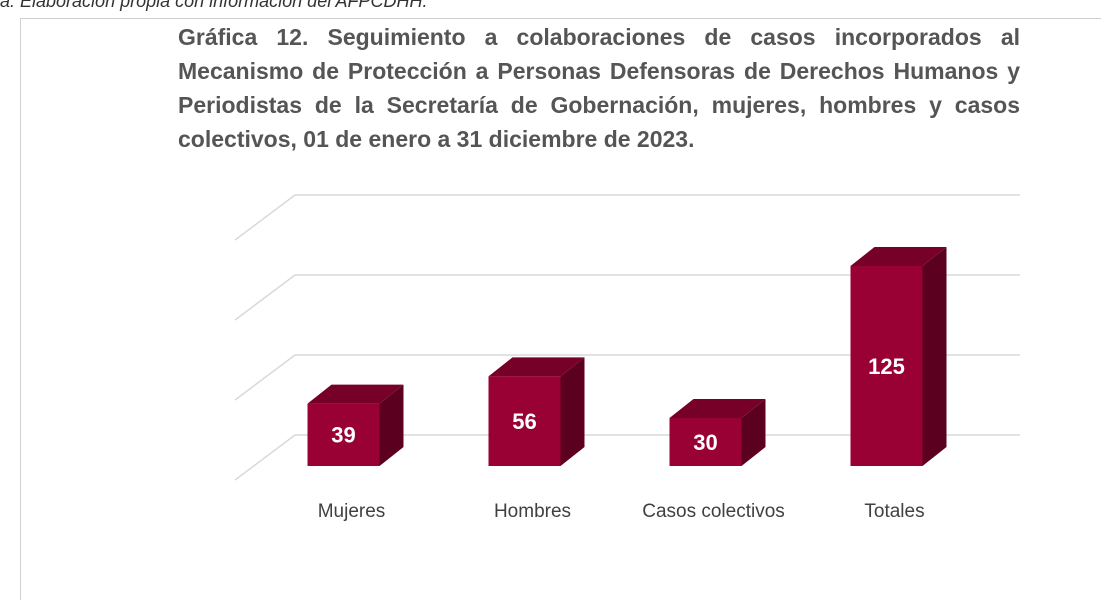 The image size is (1101, 600). I want to click on data-label: 39, so click(343, 435).